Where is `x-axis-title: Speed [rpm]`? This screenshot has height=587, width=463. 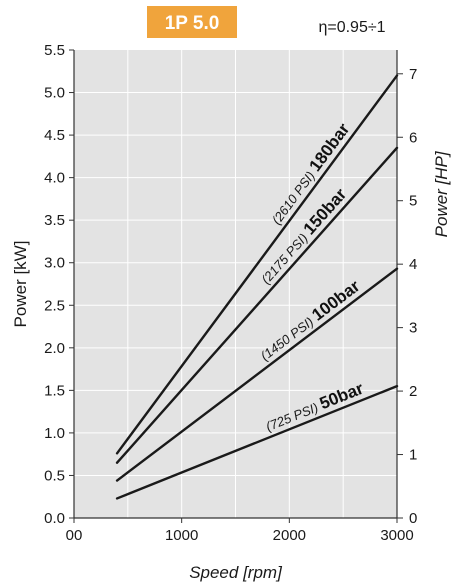
x-axis-title: Speed [rpm] is located at coordinates (236, 572).